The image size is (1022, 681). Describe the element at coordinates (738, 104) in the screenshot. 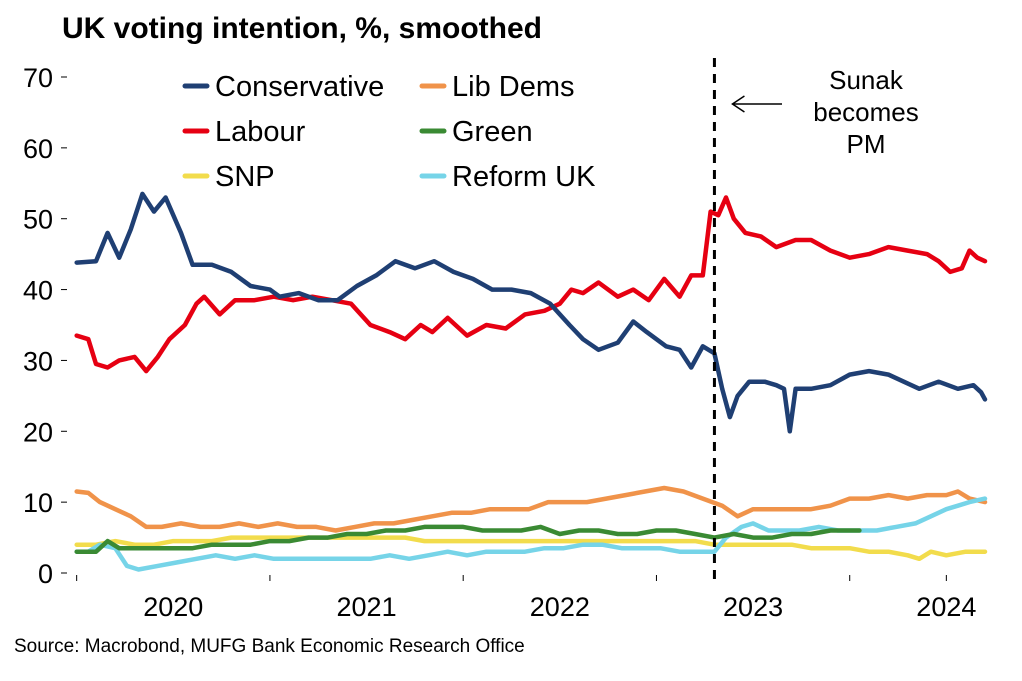

I see `annotation-arrow-head` at that location.